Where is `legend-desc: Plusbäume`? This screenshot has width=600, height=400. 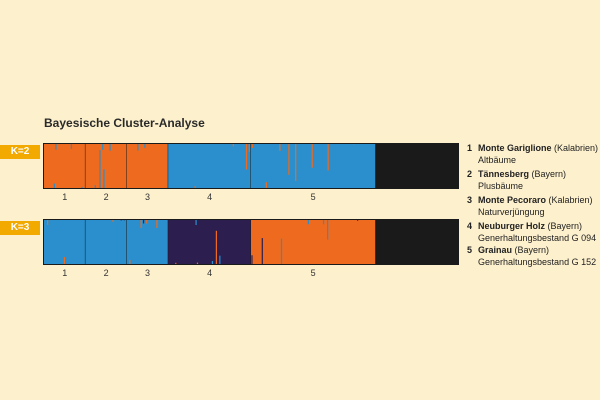
legend-desc: Plusbäume is located at coordinates (501, 186).